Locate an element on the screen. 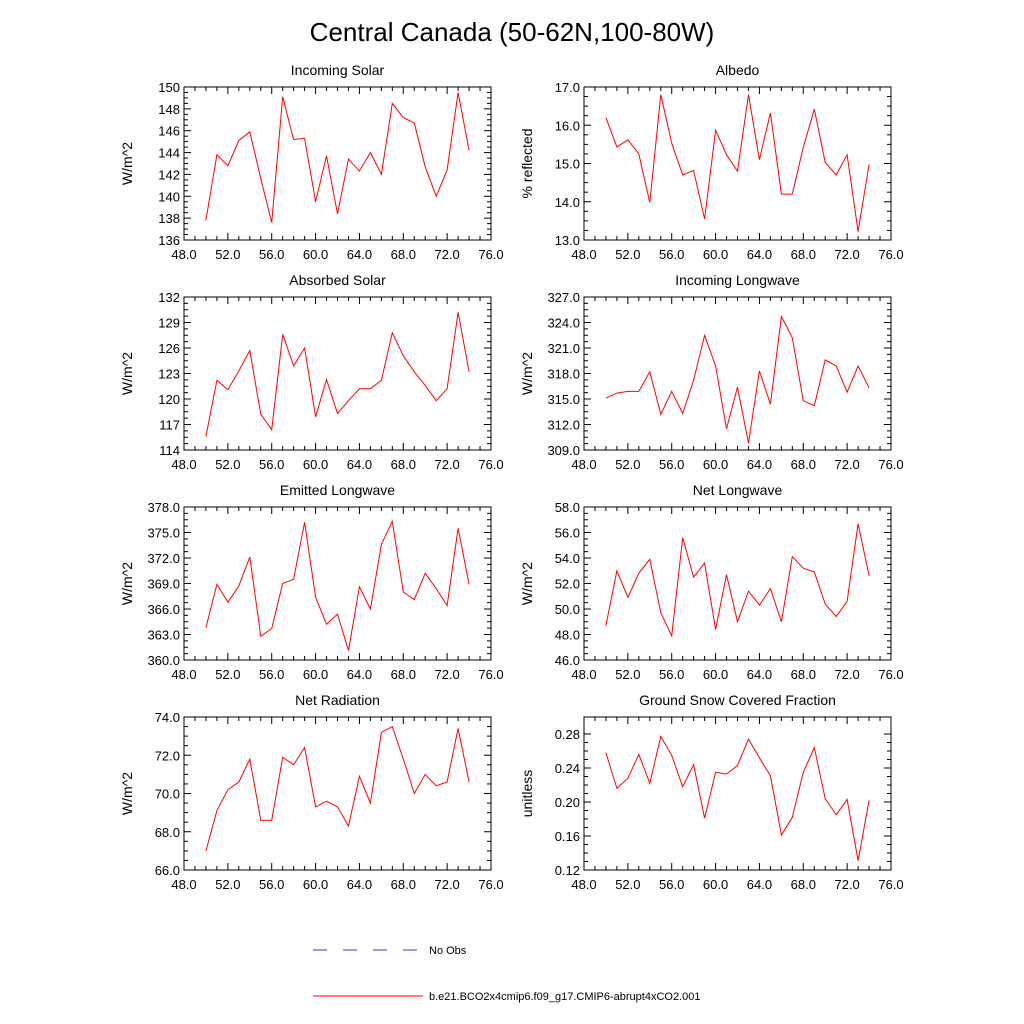  panel-title: Net Longwave is located at coordinates (738, 490).